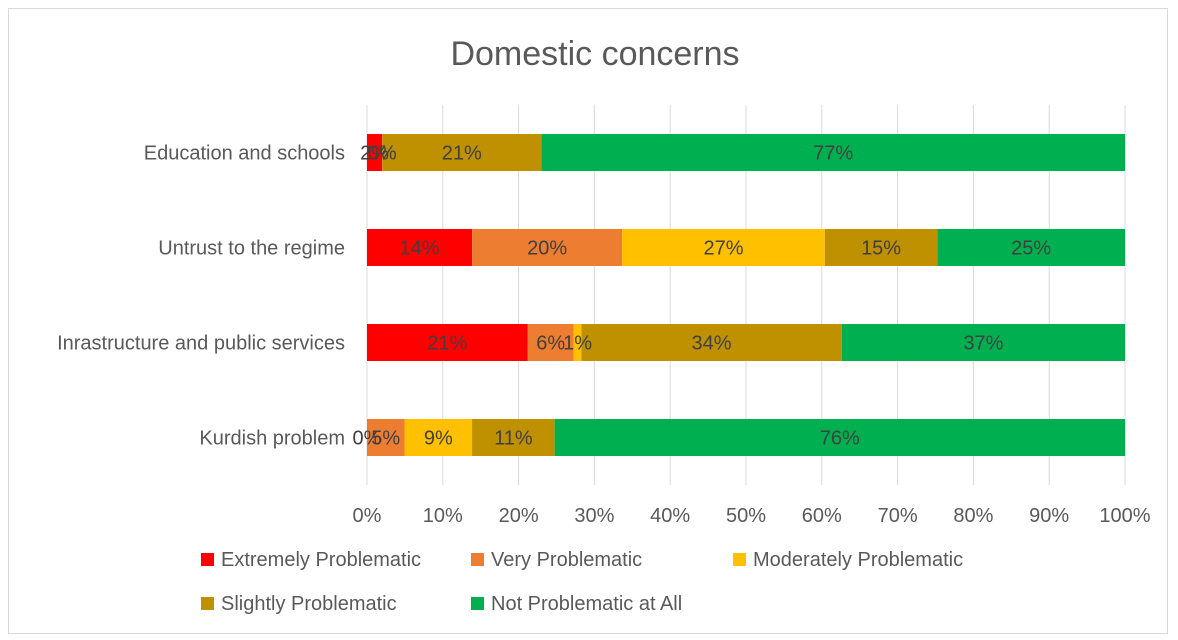  I want to click on data-label: 14%, so click(420, 249).